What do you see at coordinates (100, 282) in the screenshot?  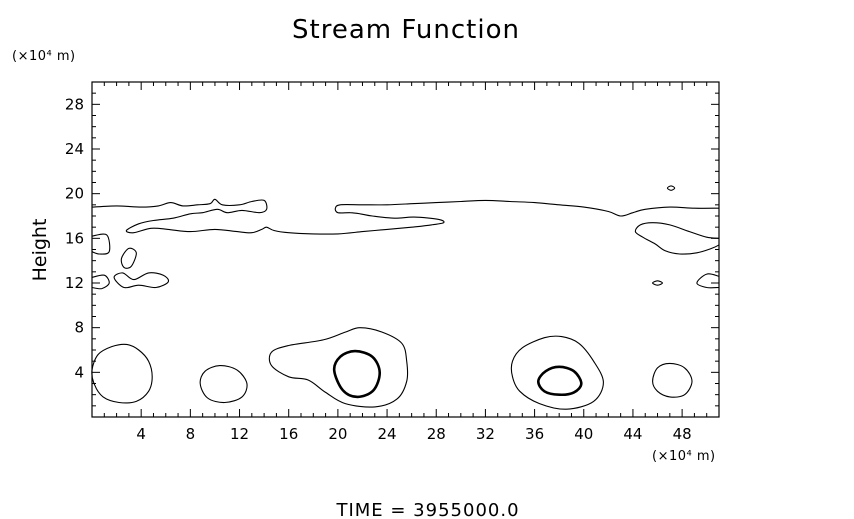 I see `contour-c10` at bounding box center [100, 282].